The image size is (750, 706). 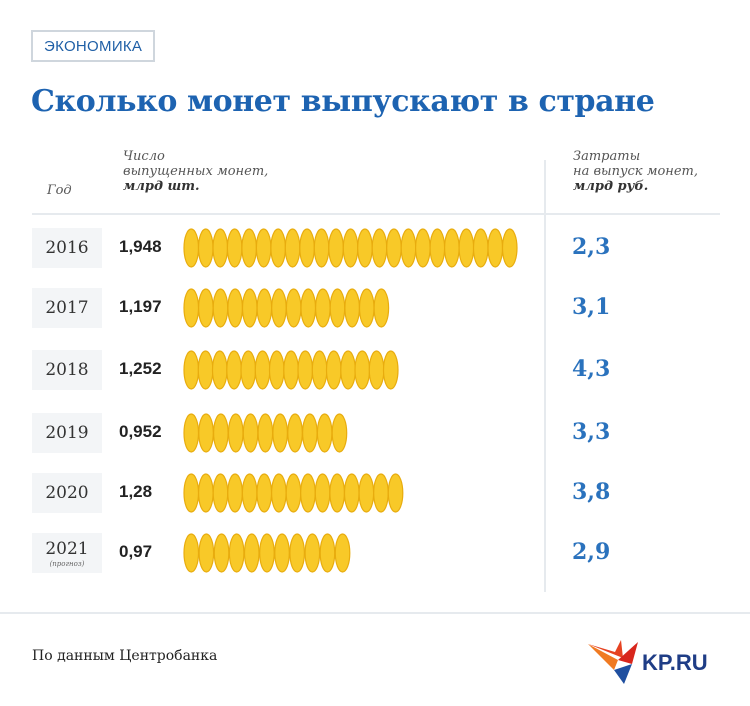 I want to click on count-value: 1,252, so click(x=140, y=368).